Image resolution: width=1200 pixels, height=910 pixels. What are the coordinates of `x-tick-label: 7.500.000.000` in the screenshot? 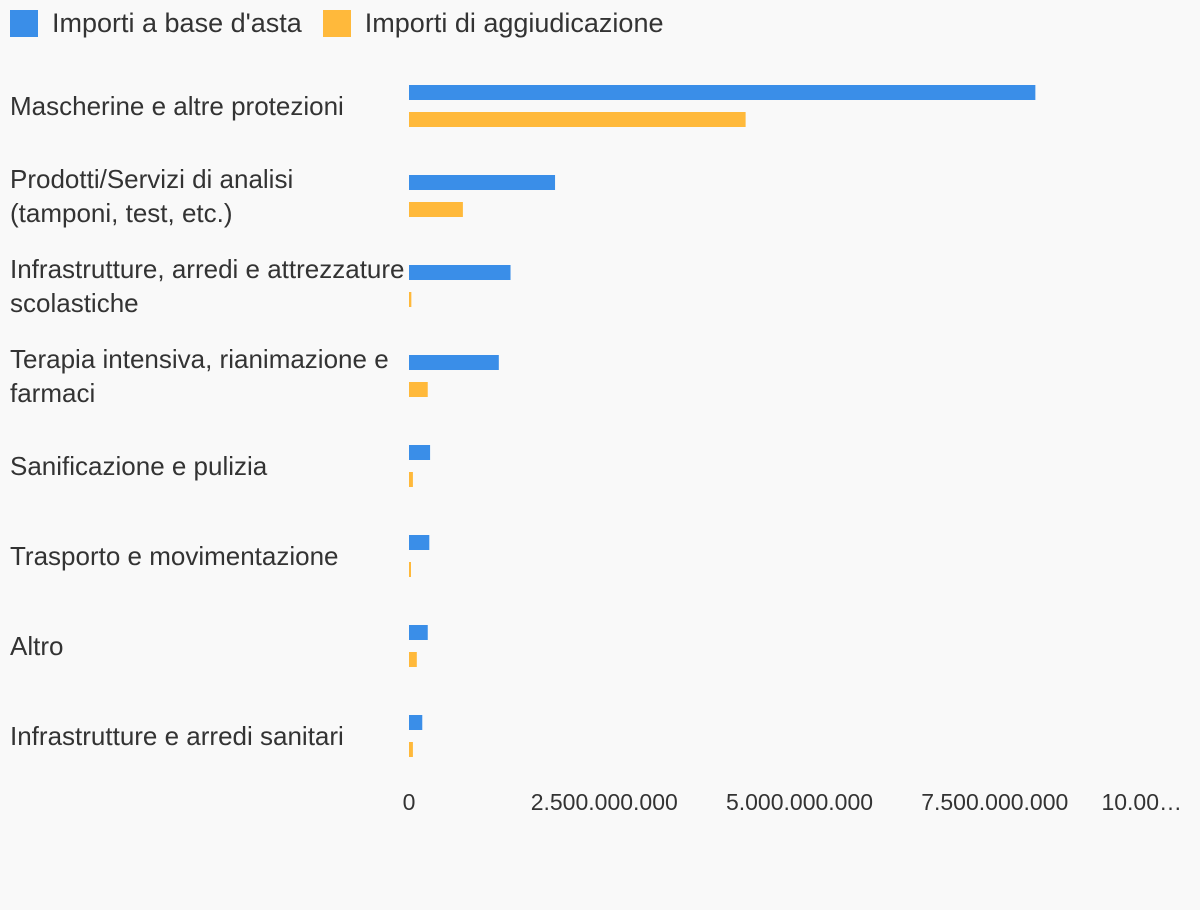 It's located at (994, 802).